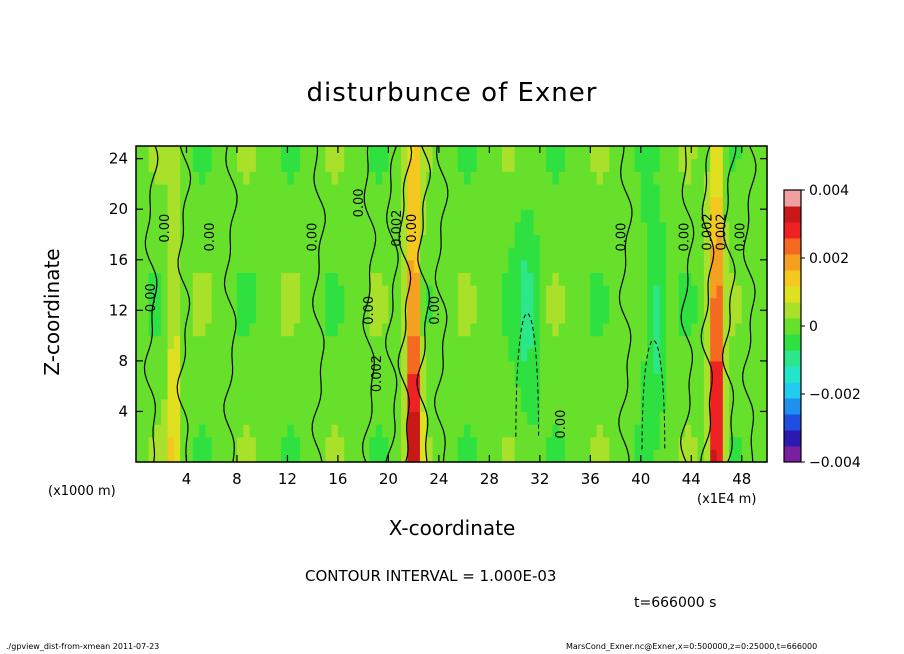 Image resolution: width=904 pixels, height=654 pixels. I want to click on colorbar-swatch, so click(792, 454).